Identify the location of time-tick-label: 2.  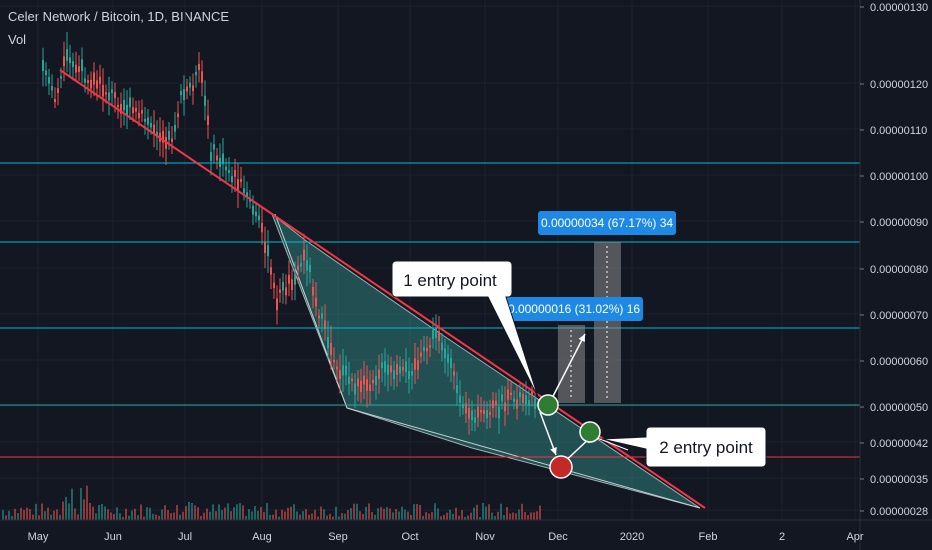
(782, 537).